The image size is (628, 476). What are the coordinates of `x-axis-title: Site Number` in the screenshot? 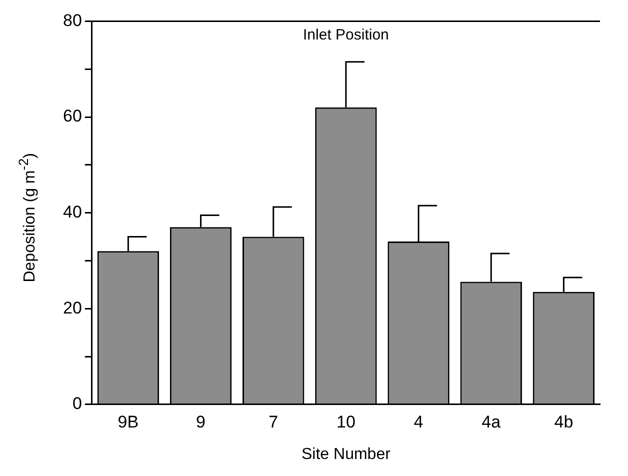 It's located at (346, 454).